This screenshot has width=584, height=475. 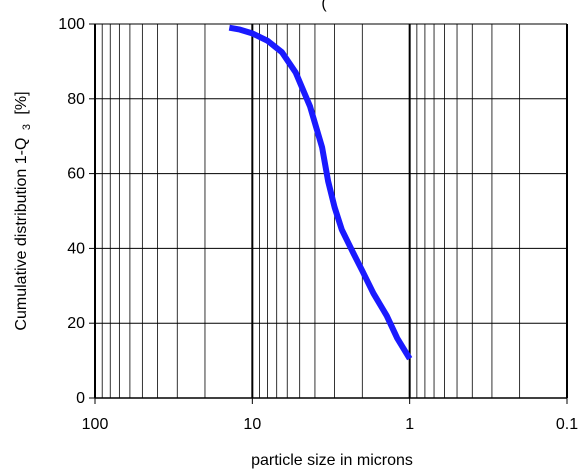 What do you see at coordinates (252, 424) in the screenshot?
I see `x-tick-label: 10` at bounding box center [252, 424].